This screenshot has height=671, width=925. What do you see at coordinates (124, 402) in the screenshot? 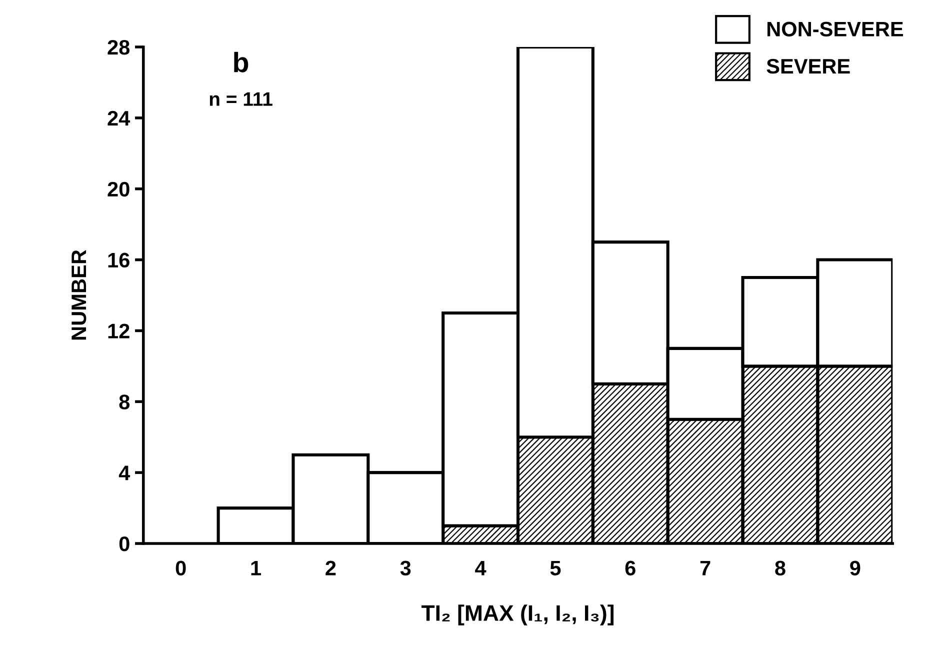
I see `y-tick-label: 8` at bounding box center [124, 402].